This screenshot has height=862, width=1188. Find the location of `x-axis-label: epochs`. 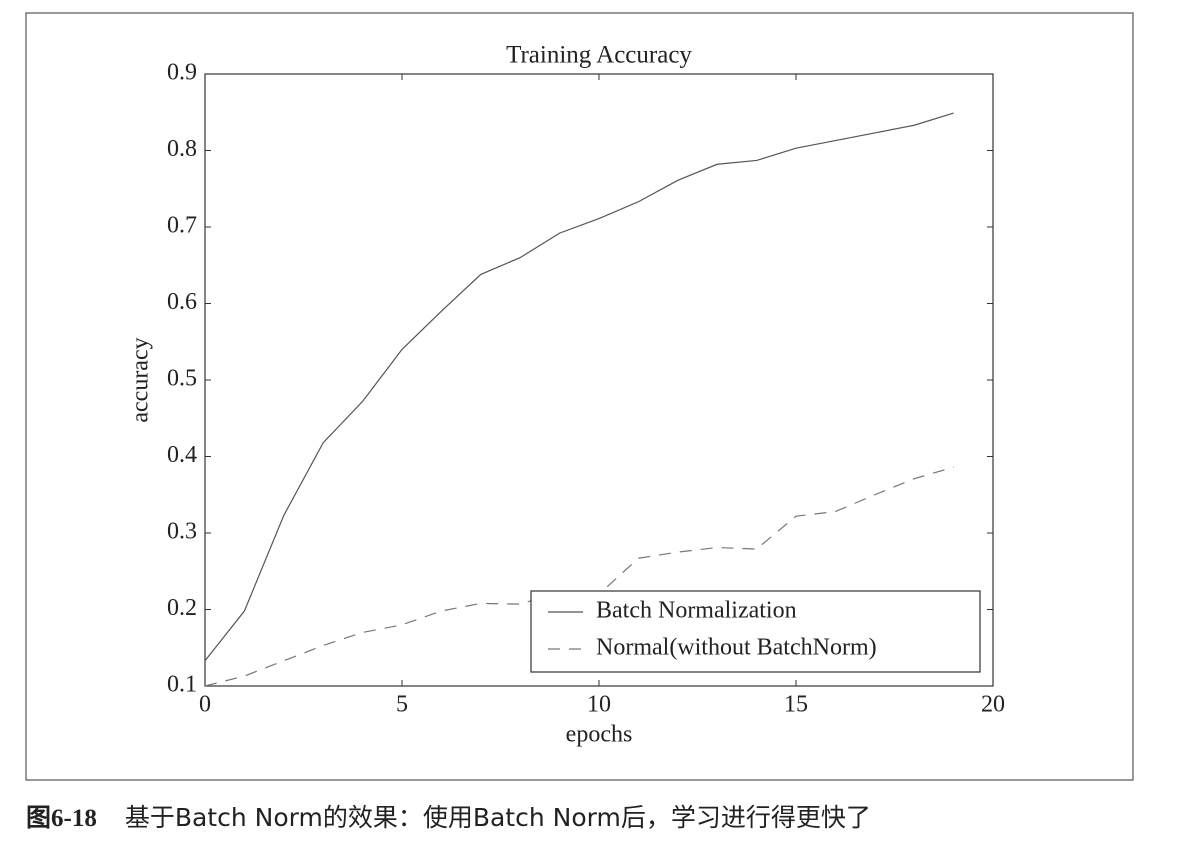

x-axis-label: epochs is located at coordinates (599, 735).